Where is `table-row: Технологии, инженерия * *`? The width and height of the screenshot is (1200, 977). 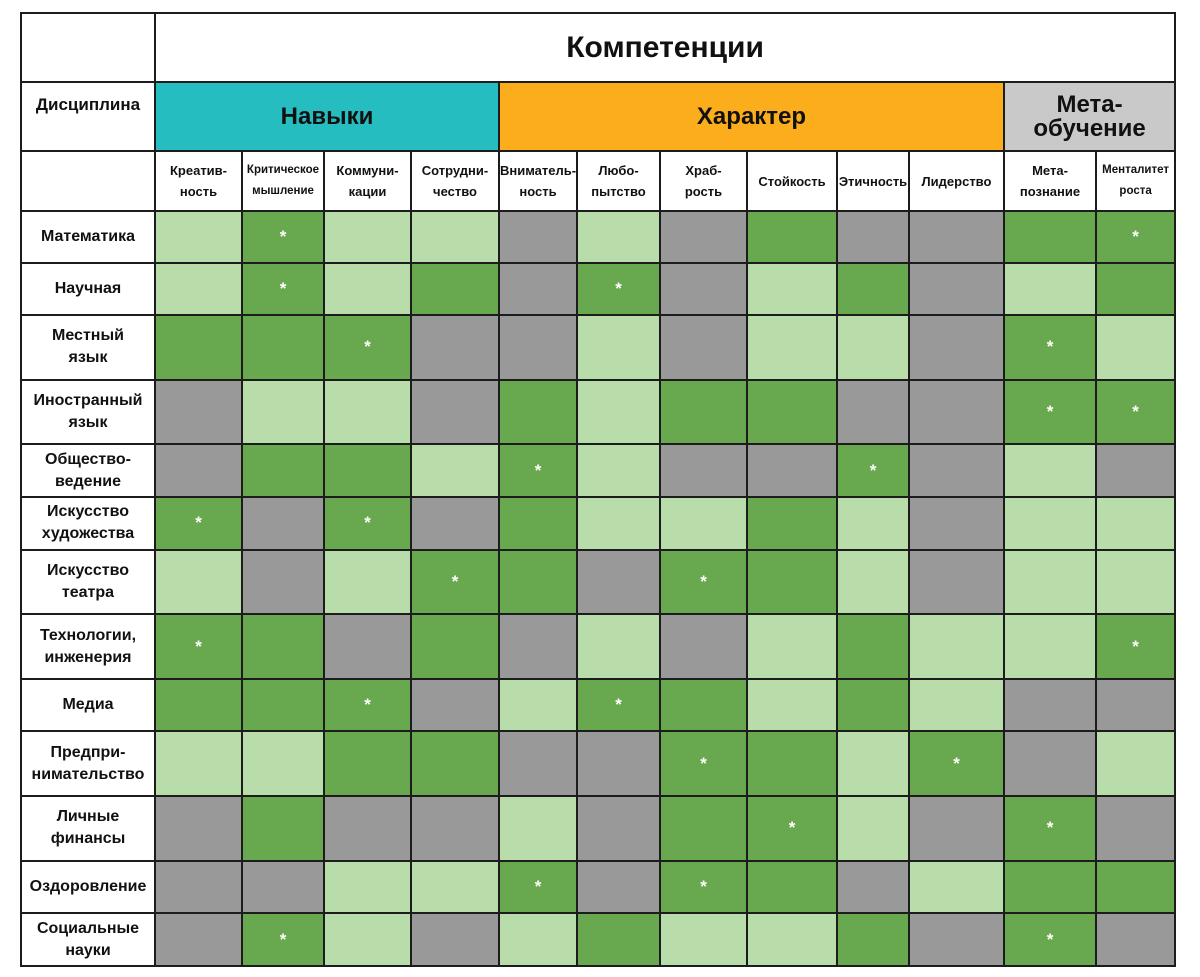
table-row: Технологии, инженерия * * is located at coordinates (598, 646).